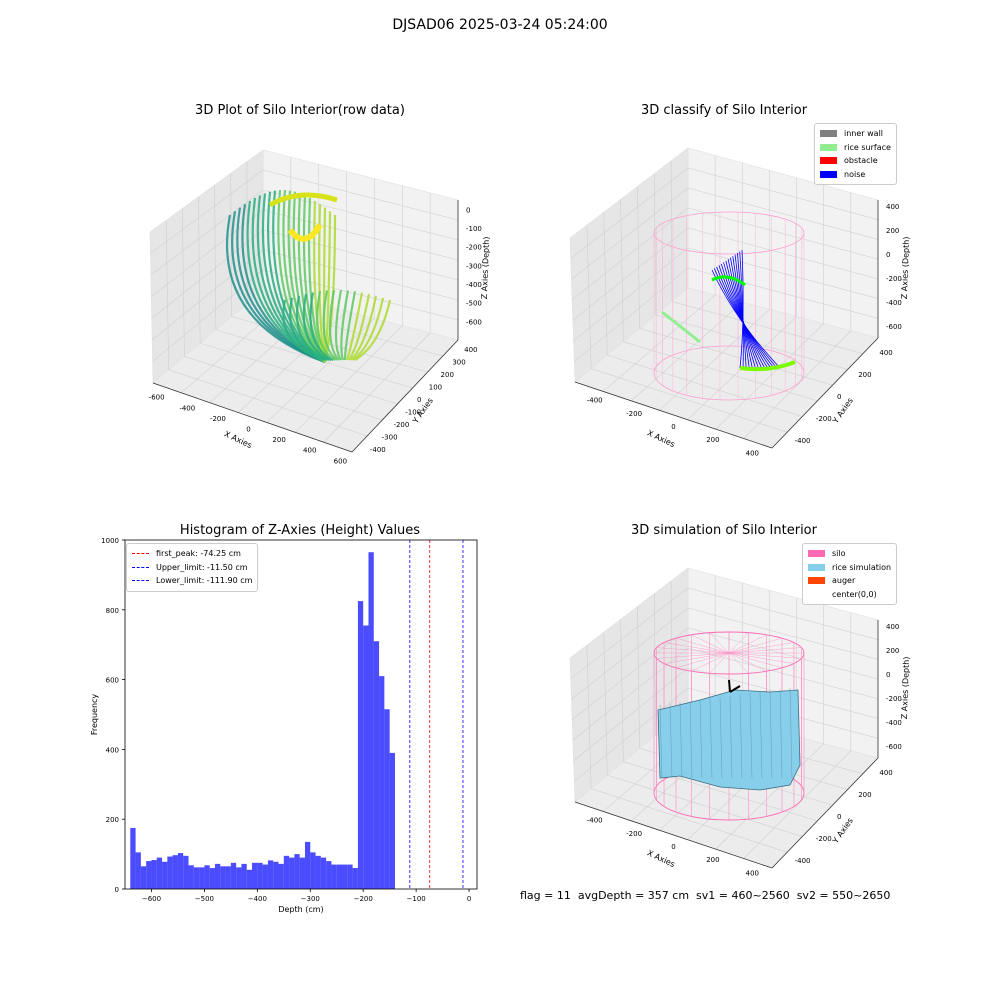 This screenshot has height=1000, width=1000. I want to click on plot1-z-tick-label: -300, so click(474, 266).